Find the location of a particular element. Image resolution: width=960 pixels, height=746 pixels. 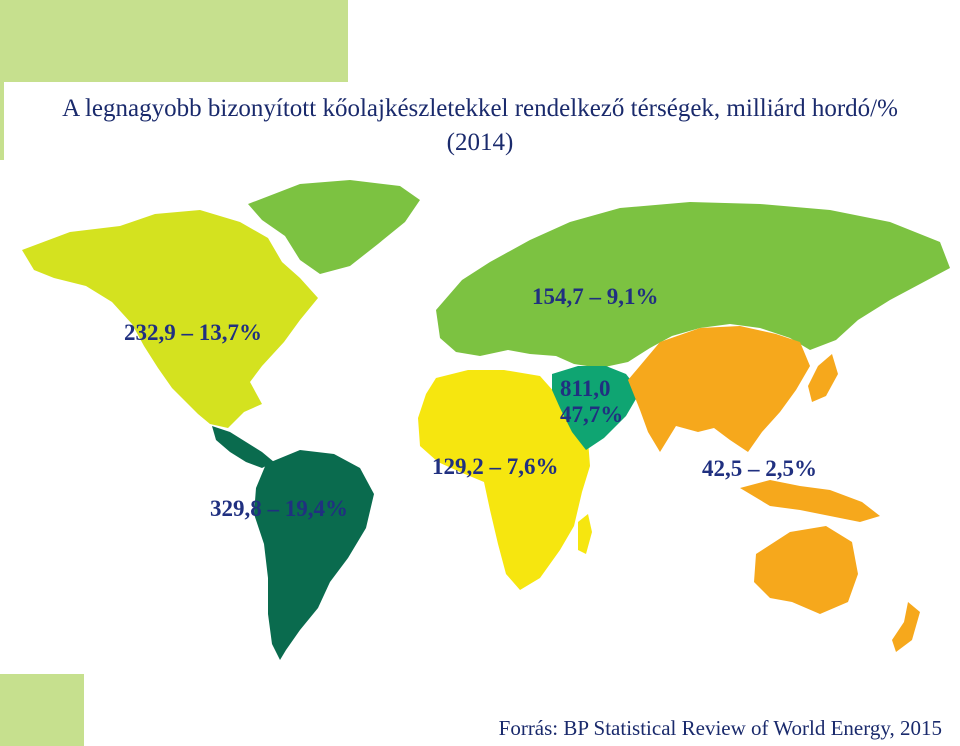

region-madagascar is located at coordinates (585, 534).